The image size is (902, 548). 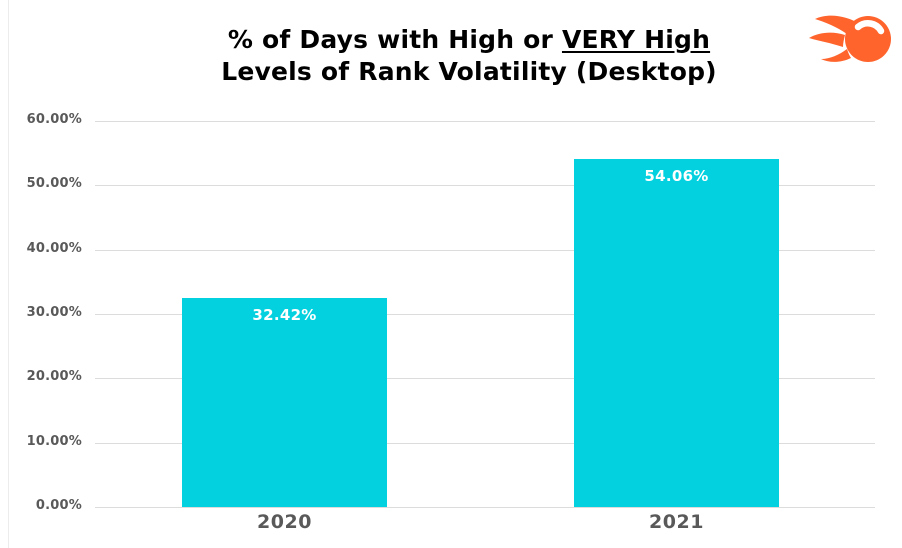 What do you see at coordinates (54, 312) in the screenshot?
I see `y-axis-tick-label: 30.00%` at bounding box center [54, 312].